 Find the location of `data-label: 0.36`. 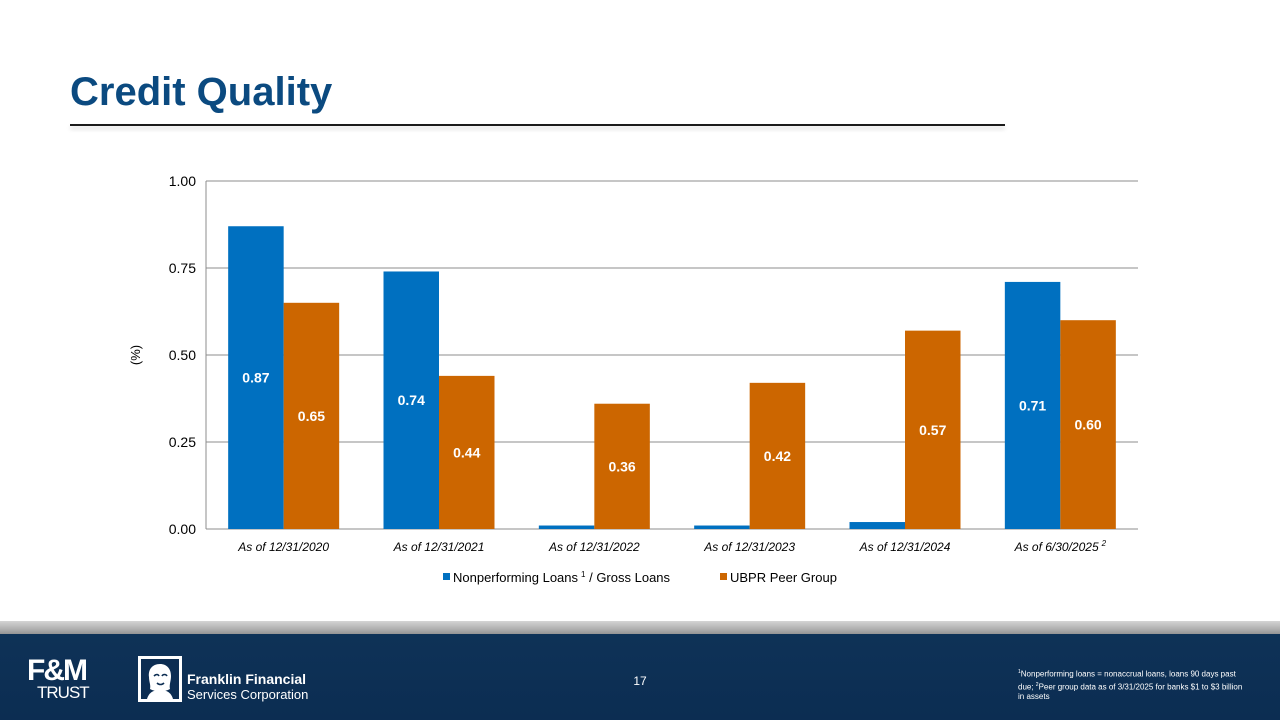

data-label: 0.36 is located at coordinates (621, 466).